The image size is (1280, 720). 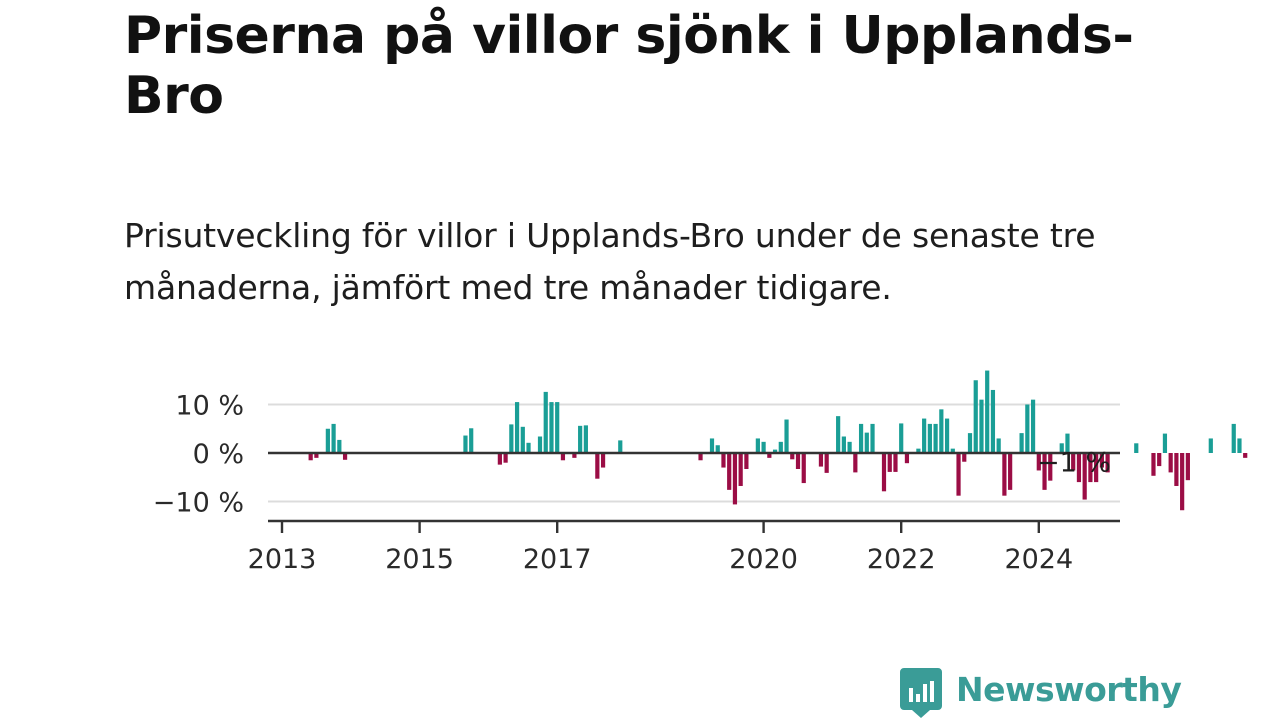 What do you see at coordinates (198, 503) in the screenshot?
I see `y-tick-label: −10 %` at bounding box center [198, 503].